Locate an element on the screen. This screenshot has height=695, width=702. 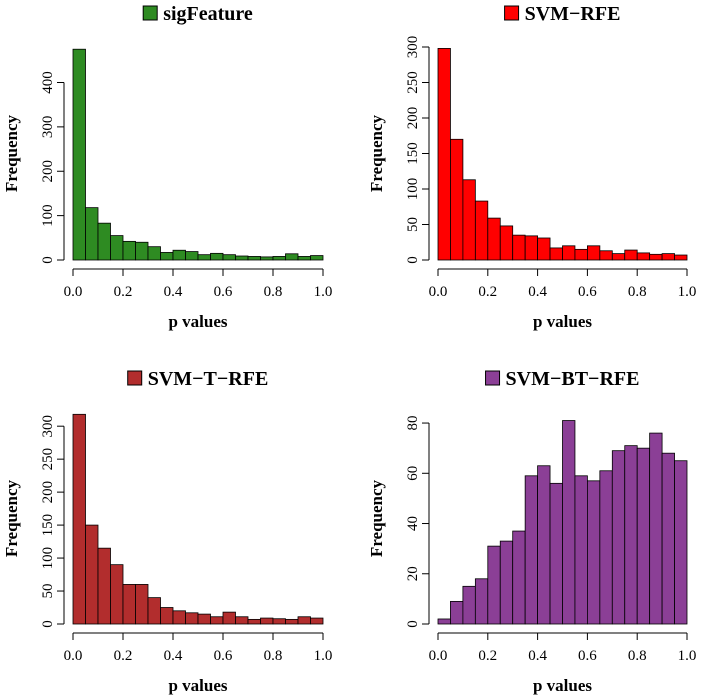
y-tick-label: 80 is located at coordinates (413, 423).